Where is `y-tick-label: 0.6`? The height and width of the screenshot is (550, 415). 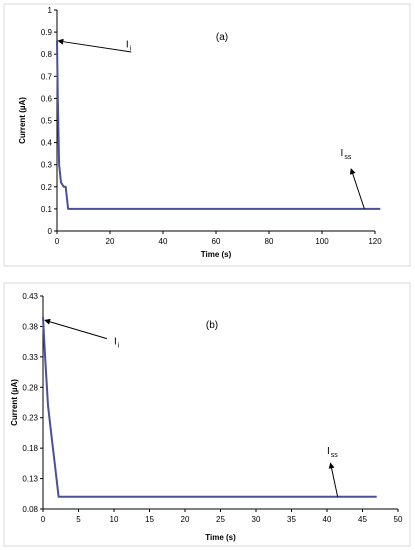
y-tick-label: 0.6 is located at coordinates (47, 98).